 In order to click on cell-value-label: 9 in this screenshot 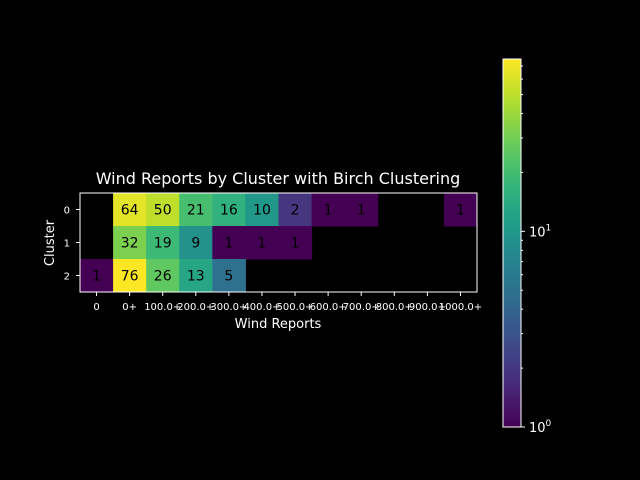, I will do `click(195, 244)`.